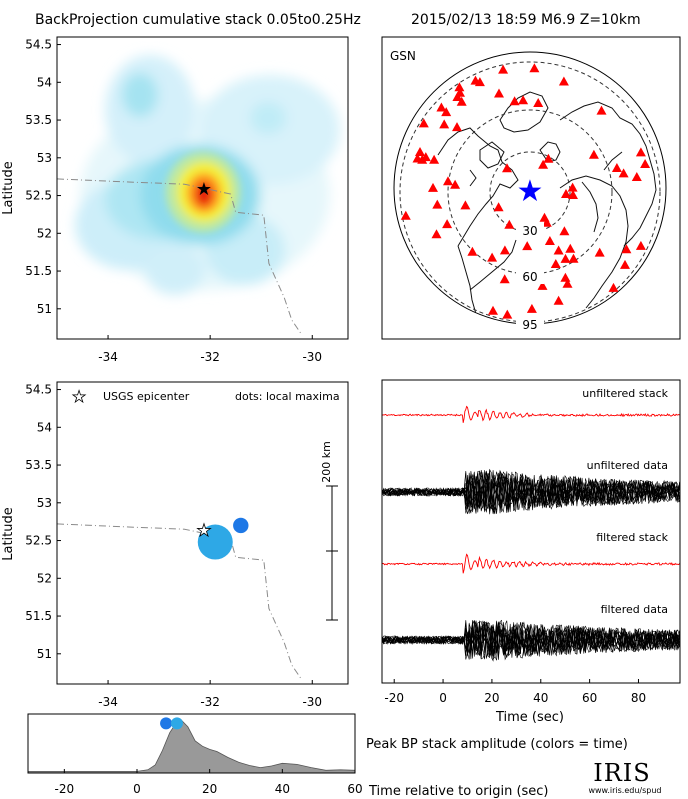  I want to click on heatmap-ytick-label: 54.5, so click(38, 45).